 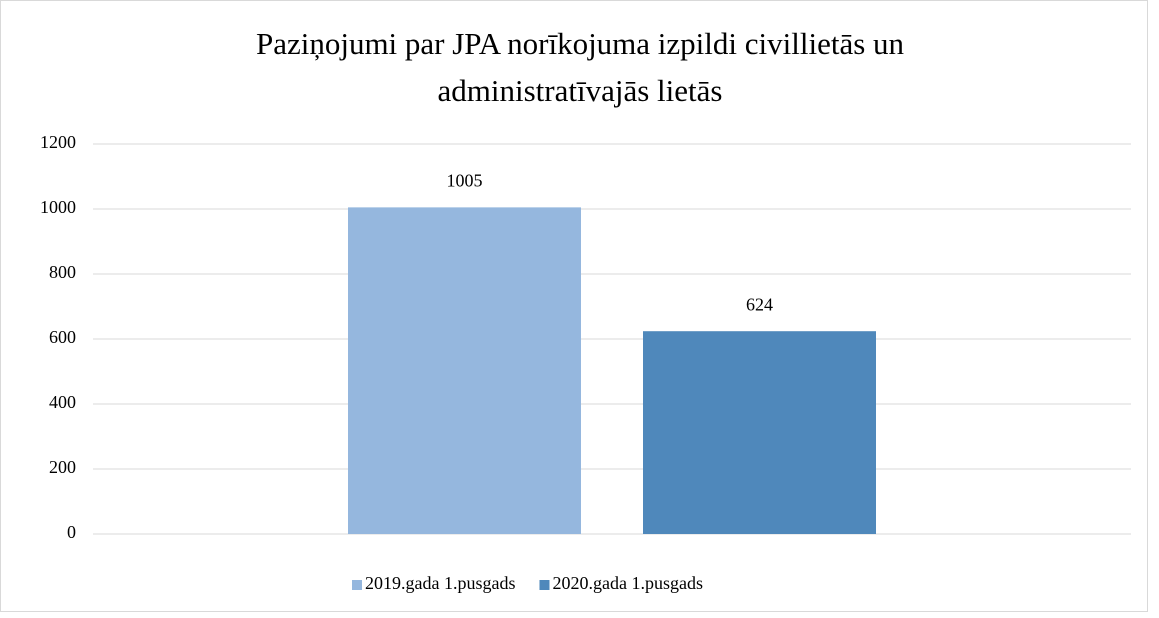 I want to click on legend-label: 2019.gada 1.pusgads, so click(x=440, y=583).